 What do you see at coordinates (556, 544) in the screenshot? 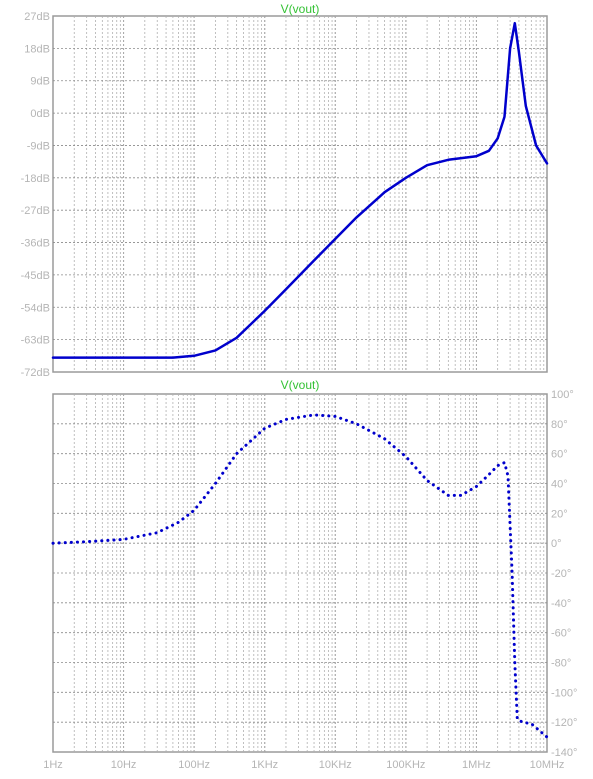
I see `y-tick-label: 0°` at bounding box center [556, 544].